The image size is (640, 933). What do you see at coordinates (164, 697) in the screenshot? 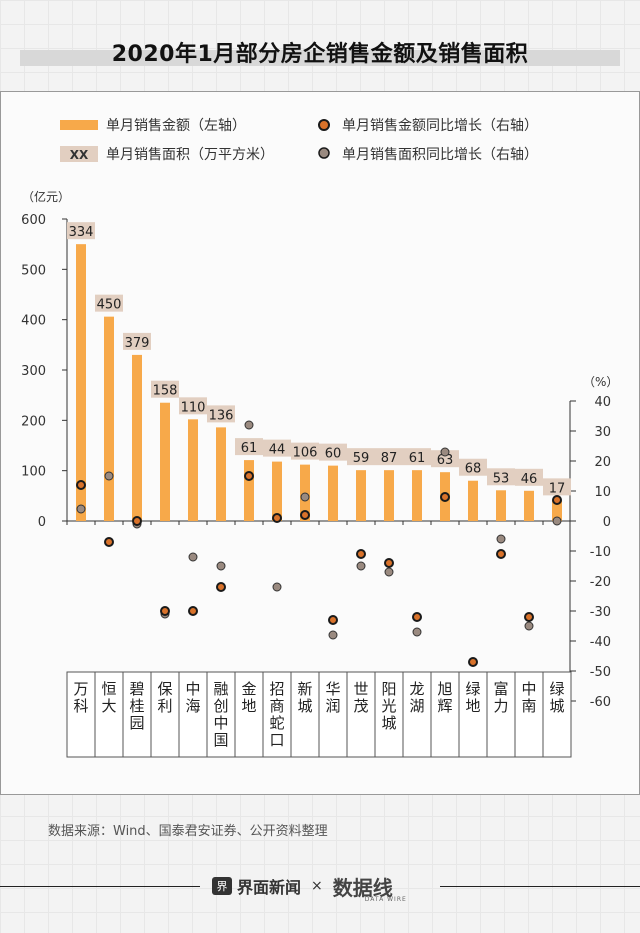
I see `category-label: 保利` at bounding box center [164, 697].